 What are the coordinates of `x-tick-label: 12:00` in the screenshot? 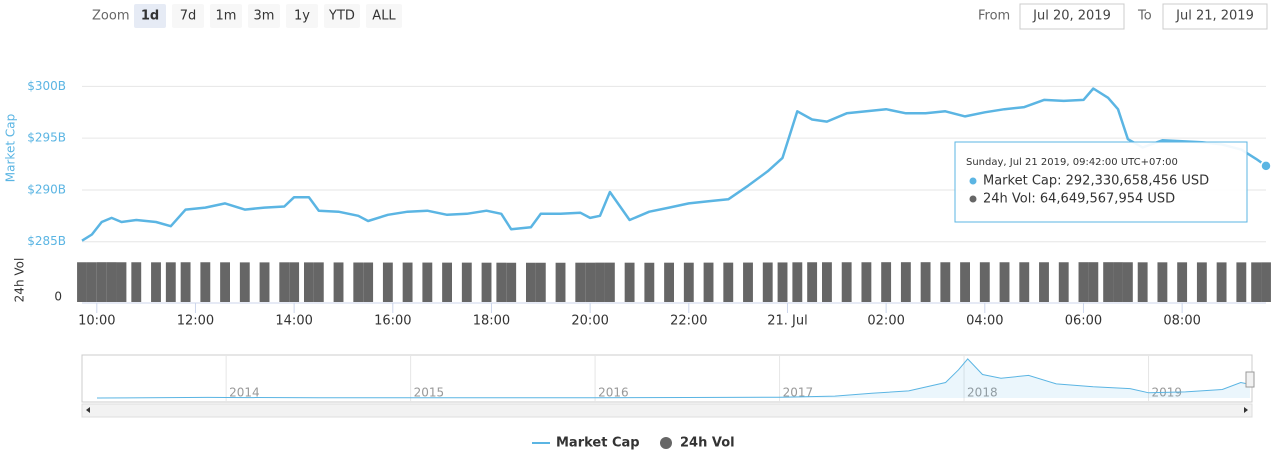 It's located at (195, 321).